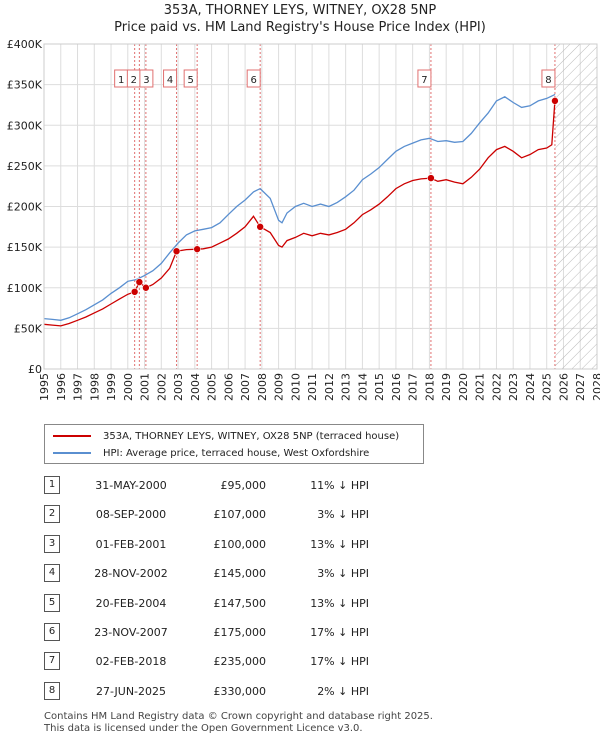 The image size is (600, 740). What do you see at coordinates (25, 207) in the screenshot?
I see `y-tick-label: £200K` at bounding box center [25, 207].